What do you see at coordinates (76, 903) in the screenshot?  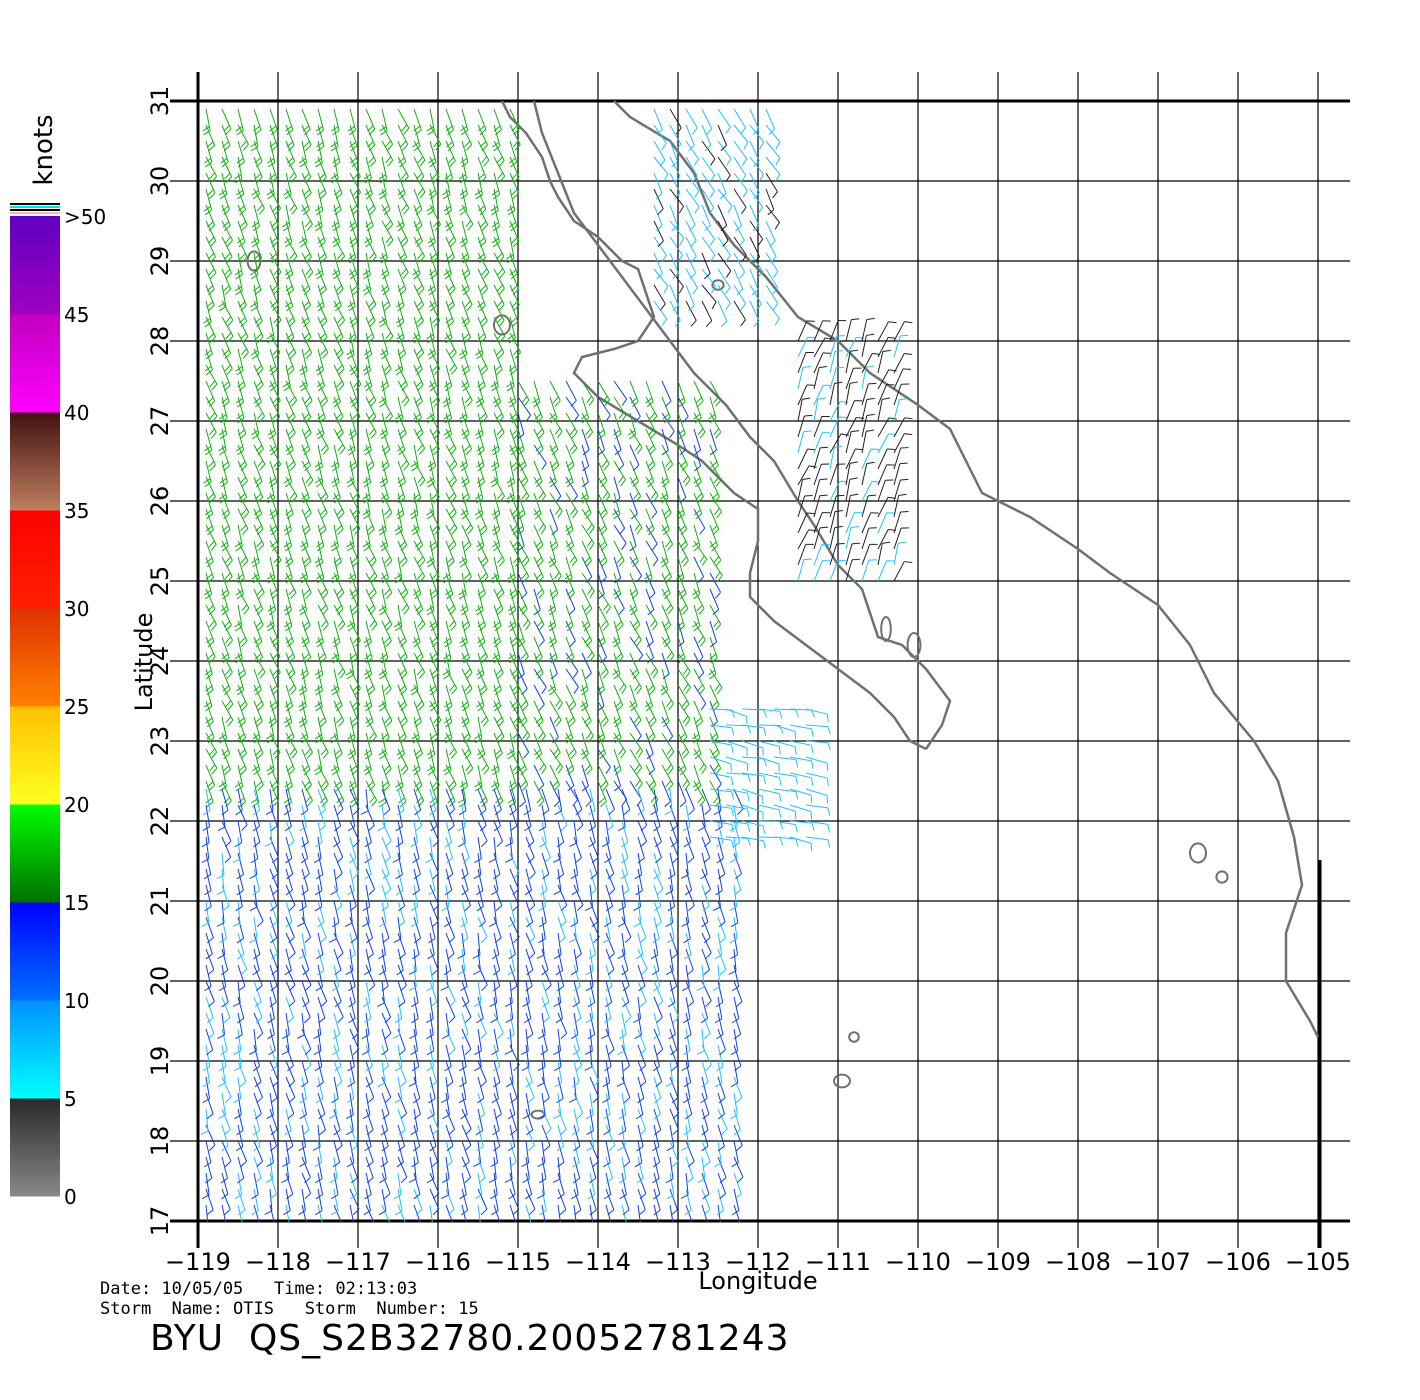 I see `colorbar-tick-label: 15` at bounding box center [76, 903].